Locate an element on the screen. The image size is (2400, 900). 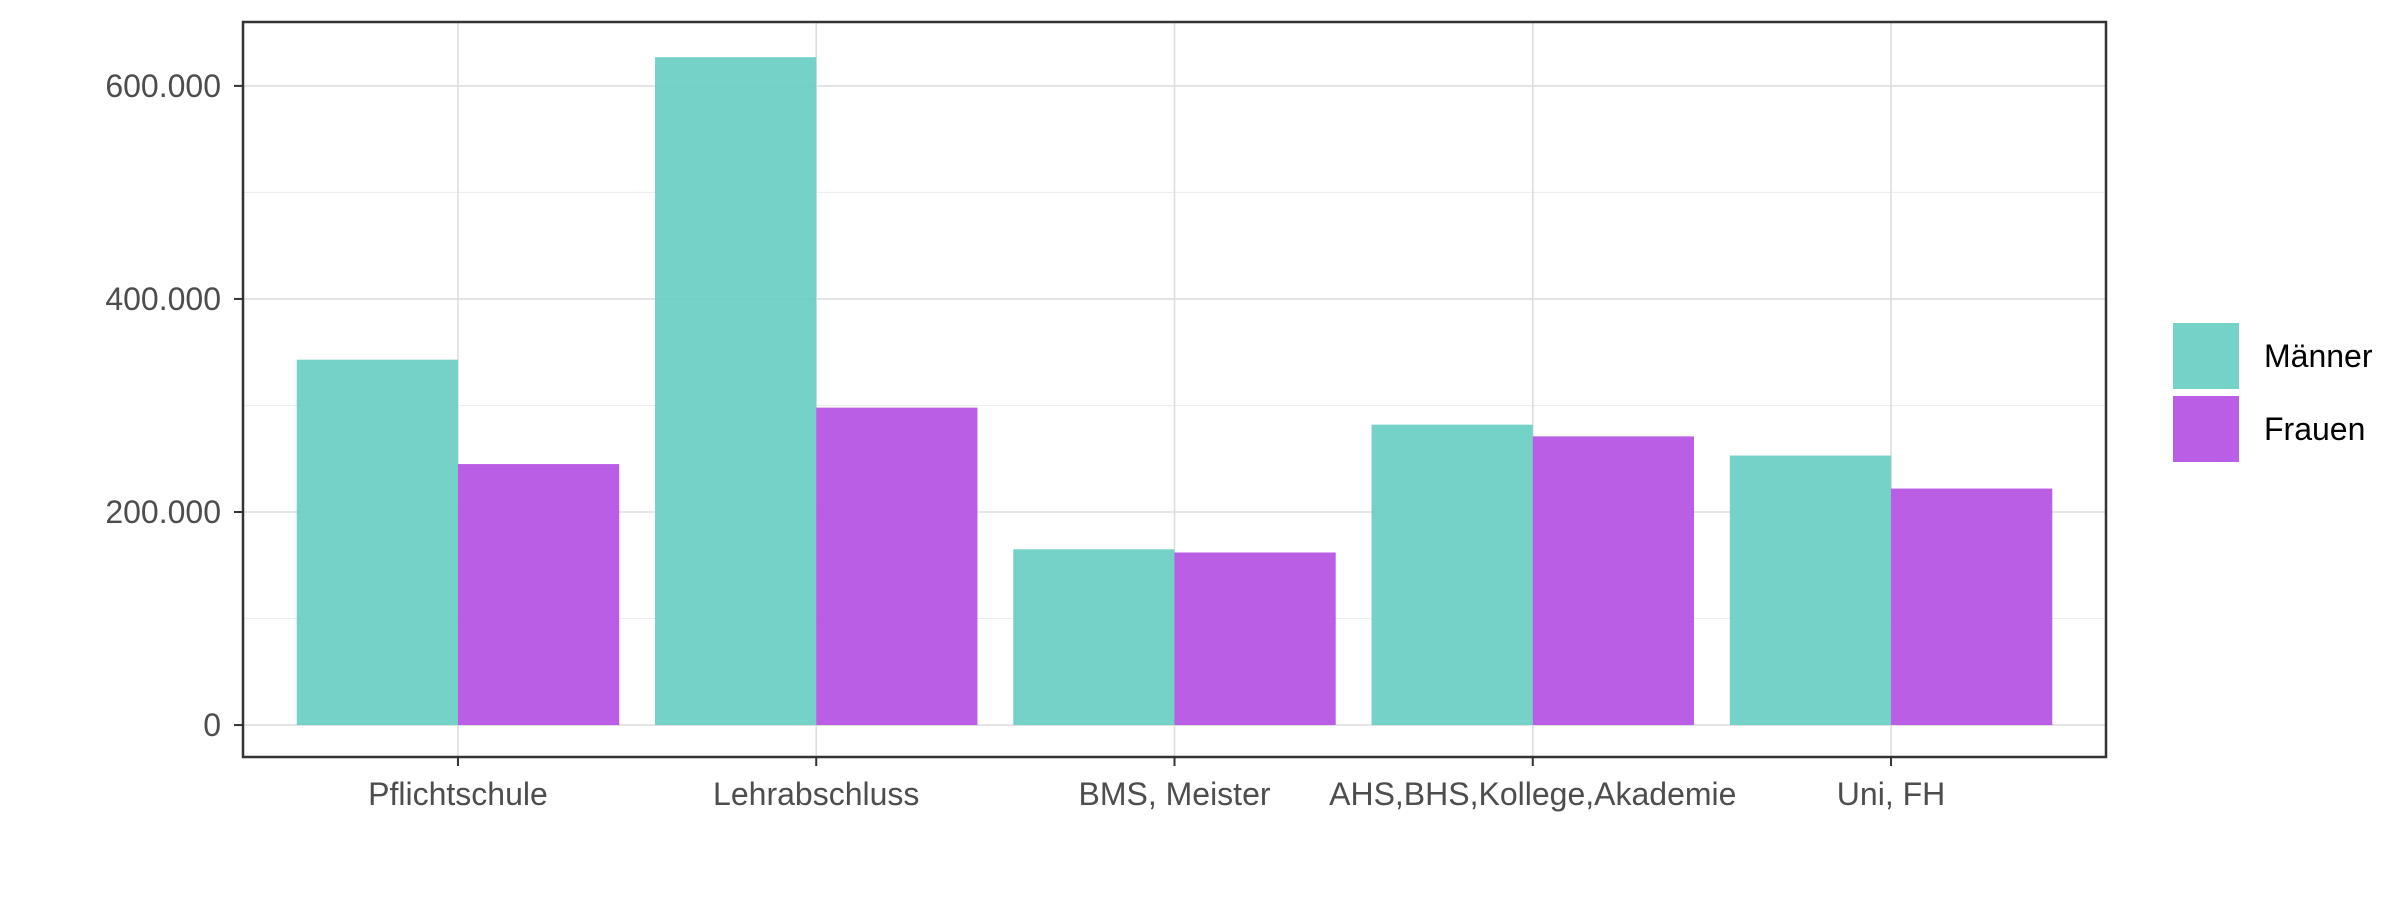
x-tick-label: Uni, FH is located at coordinates (1891, 794).